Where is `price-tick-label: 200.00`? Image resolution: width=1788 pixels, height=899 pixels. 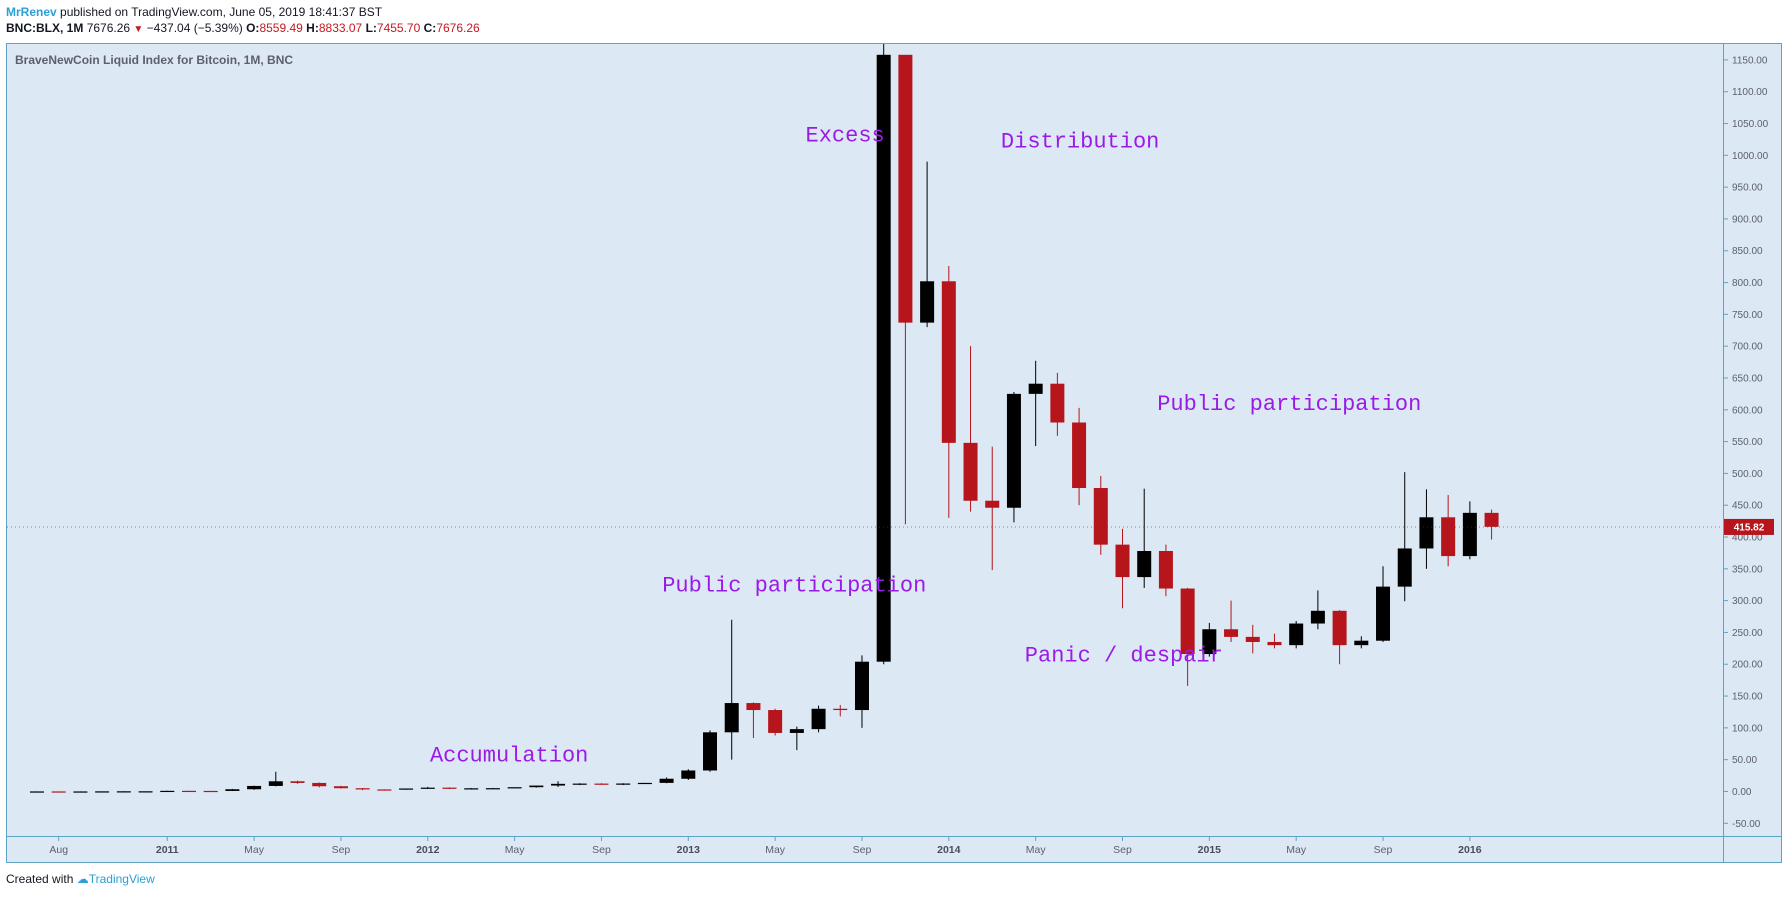 price-tick-label: 200.00 is located at coordinates (1747, 665).